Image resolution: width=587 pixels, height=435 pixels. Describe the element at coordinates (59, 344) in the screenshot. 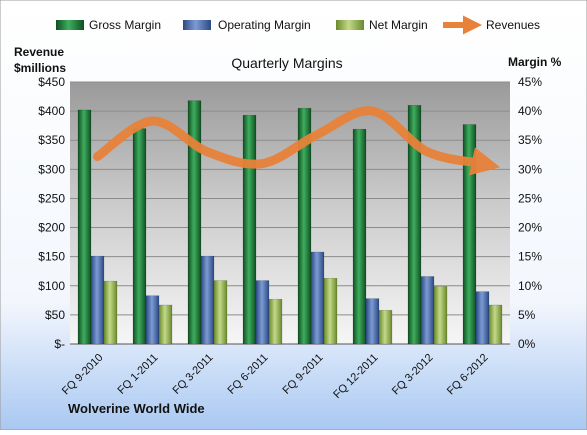

I see `left-tick-label: $-` at that location.